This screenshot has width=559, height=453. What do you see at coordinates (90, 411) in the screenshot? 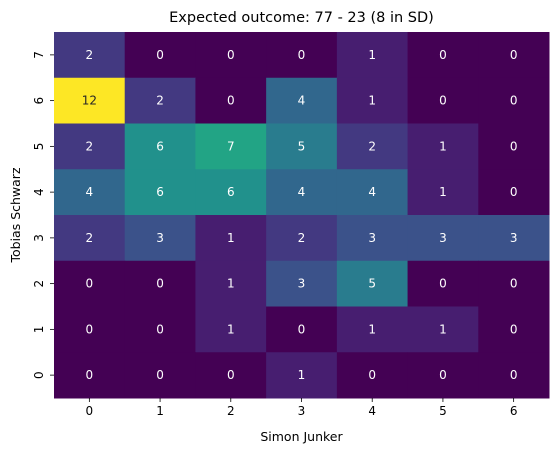
I see `x-tick-label: 0` at bounding box center [90, 411].